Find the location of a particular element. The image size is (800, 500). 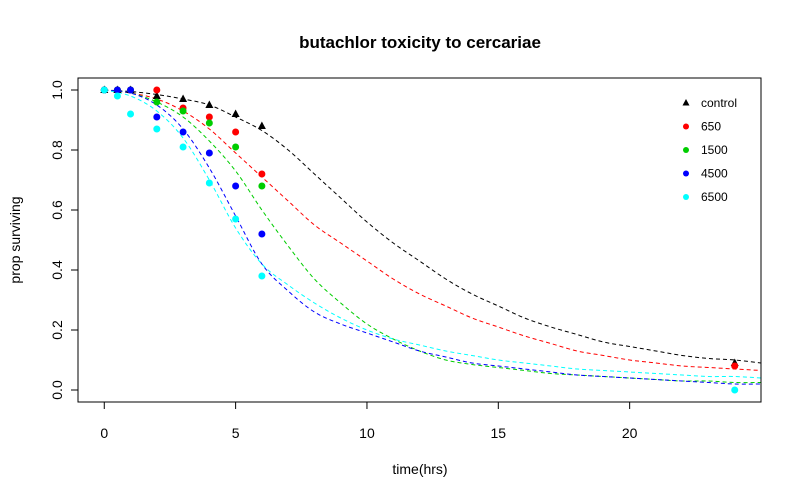

x-axis-label: time(hrs) is located at coordinates (419, 469).